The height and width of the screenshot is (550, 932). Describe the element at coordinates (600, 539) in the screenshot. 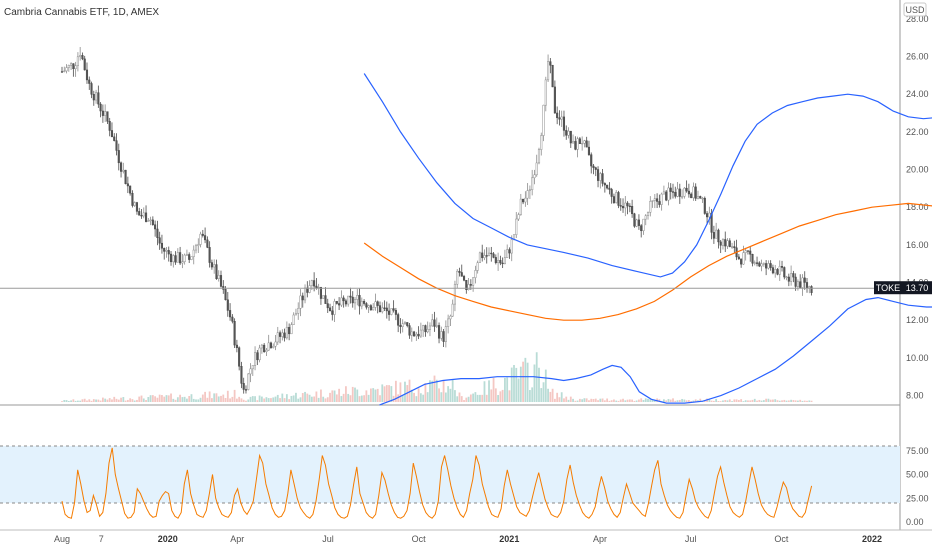

I see `time-tick-label: Apr` at that location.